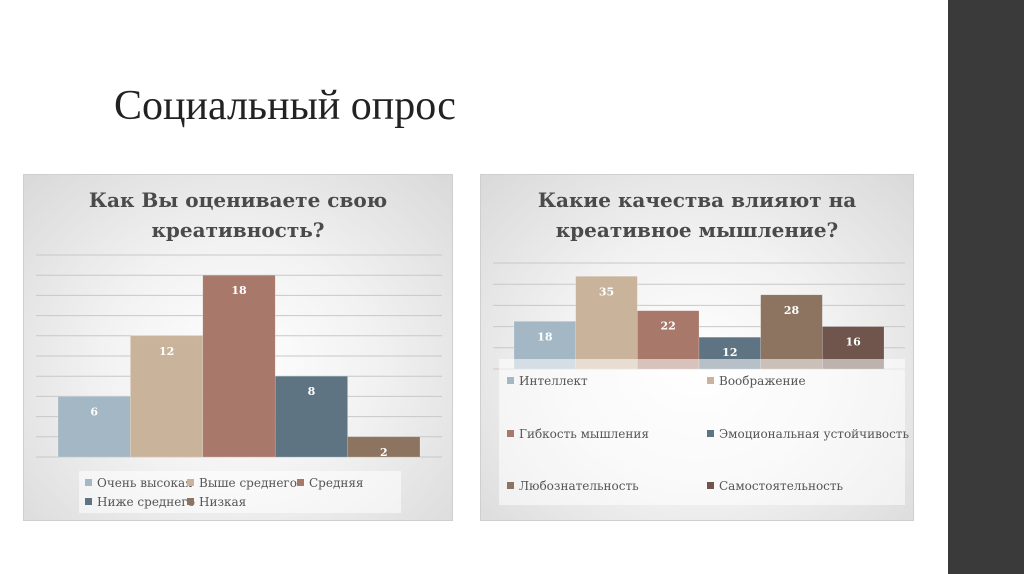 Image resolution: width=1024 pixels, height=574 pixels. What do you see at coordinates (986, 287) in the screenshot?
I see `side-bar` at bounding box center [986, 287].